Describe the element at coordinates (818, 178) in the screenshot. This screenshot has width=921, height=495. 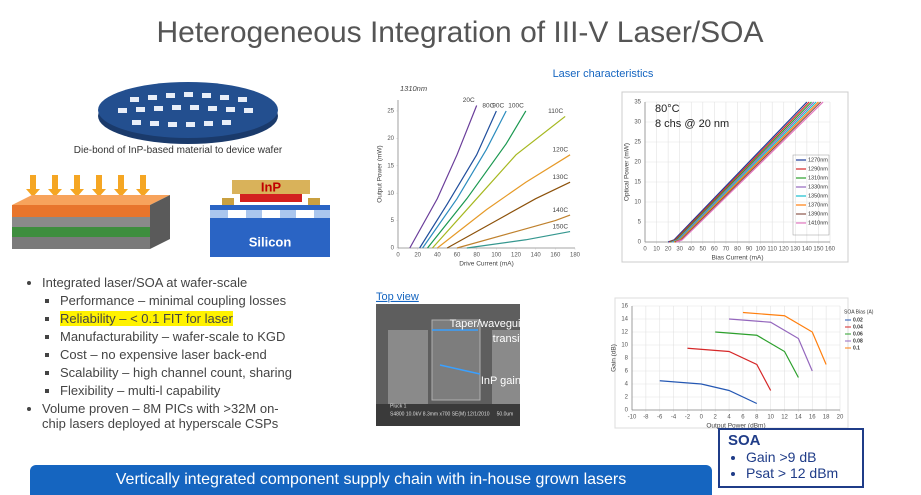
I see `legend-label: 1310nm` at that location.